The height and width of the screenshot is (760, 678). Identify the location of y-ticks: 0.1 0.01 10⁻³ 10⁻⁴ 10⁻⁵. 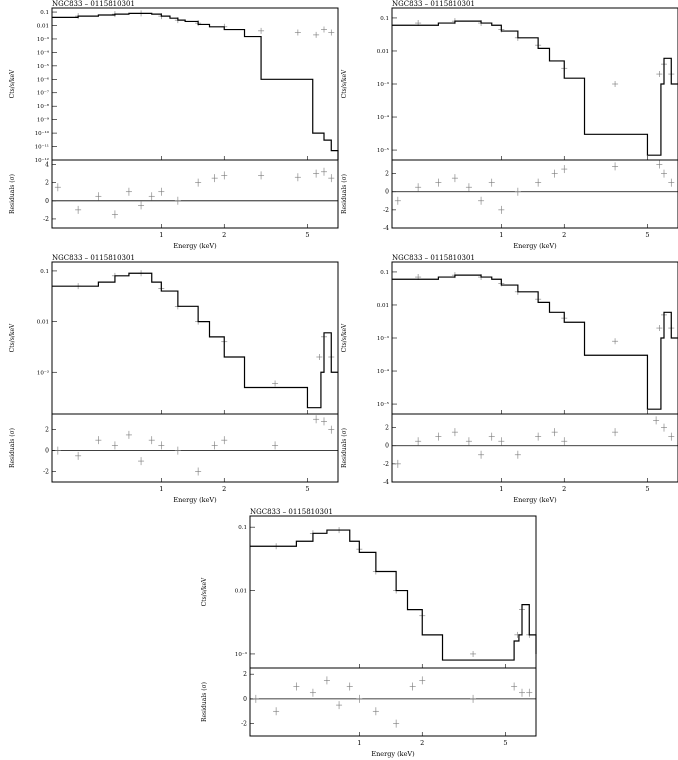
(387, 339).